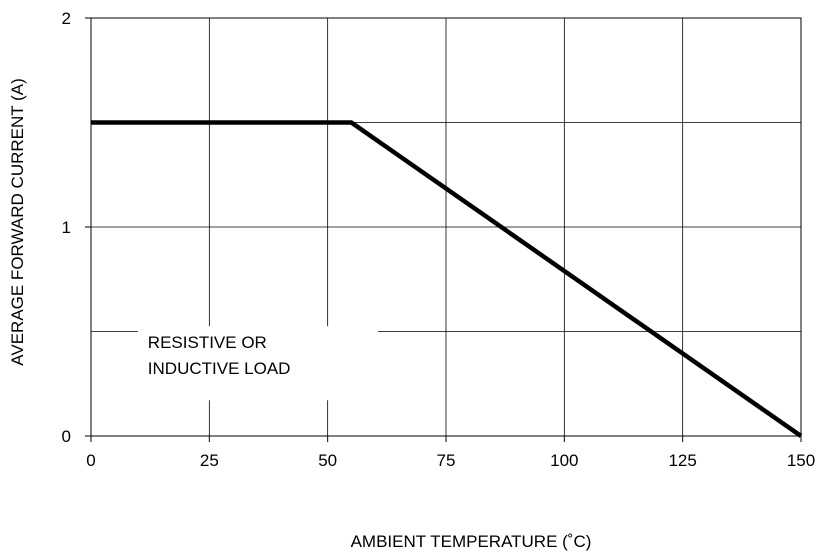 The height and width of the screenshot is (556, 817). Describe the element at coordinates (66, 227) in the screenshot. I see `y-tick-label: 1` at that location.